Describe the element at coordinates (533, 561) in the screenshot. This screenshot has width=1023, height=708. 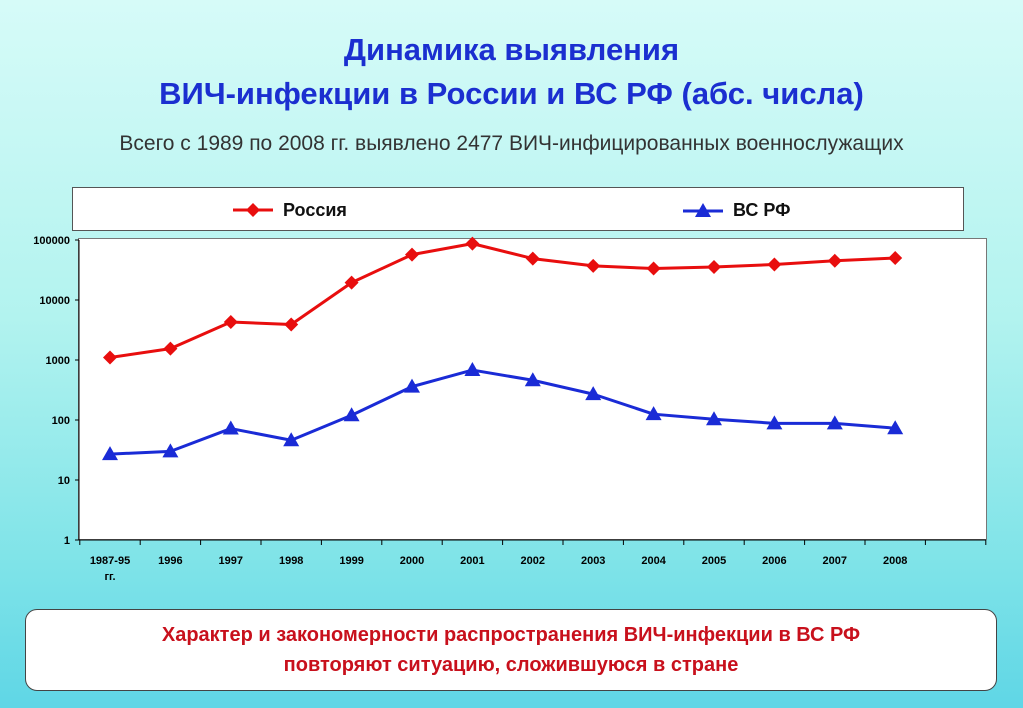
I see `x-tick-label: 2002` at that location.